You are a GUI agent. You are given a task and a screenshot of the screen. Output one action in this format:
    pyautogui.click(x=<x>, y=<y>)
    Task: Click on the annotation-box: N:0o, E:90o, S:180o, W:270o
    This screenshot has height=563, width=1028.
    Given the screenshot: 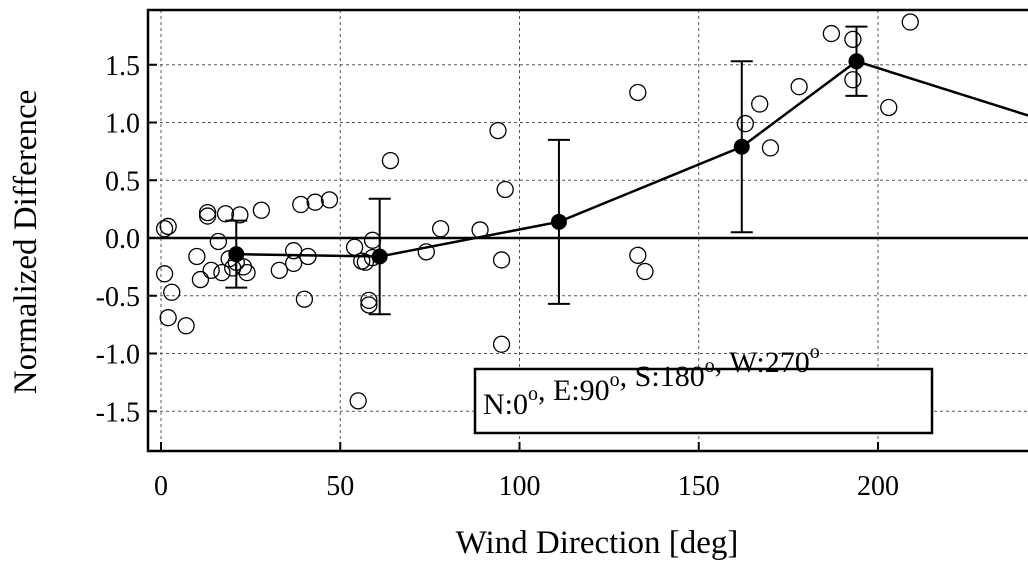 What is the action you would take?
    pyautogui.click(x=703, y=388)
    